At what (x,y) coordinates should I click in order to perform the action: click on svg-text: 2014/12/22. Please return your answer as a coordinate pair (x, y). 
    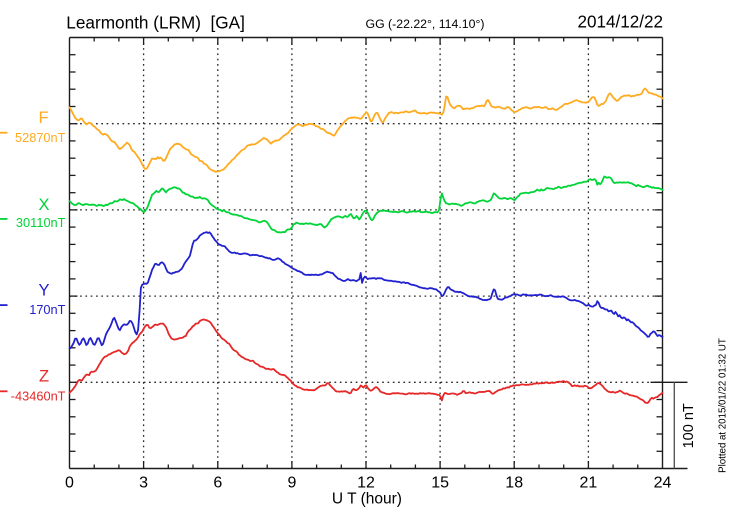
    Looking at the image, I should click on (620, 22).